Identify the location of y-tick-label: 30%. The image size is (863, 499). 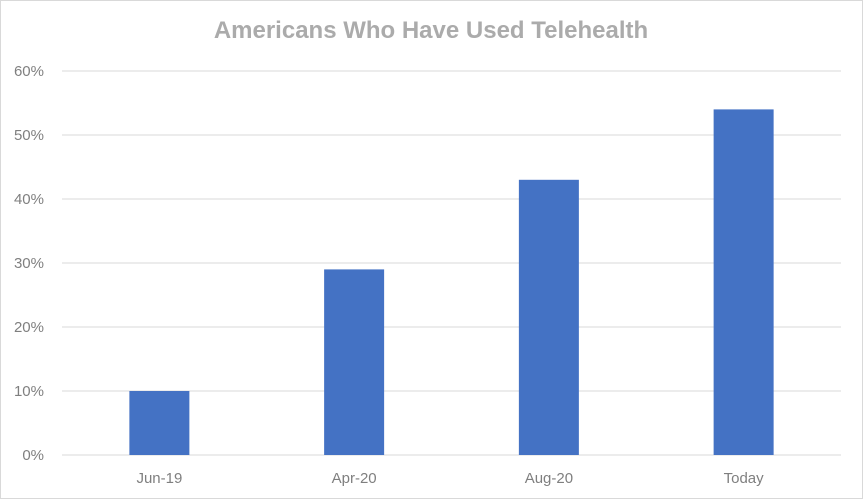
(29, 263).